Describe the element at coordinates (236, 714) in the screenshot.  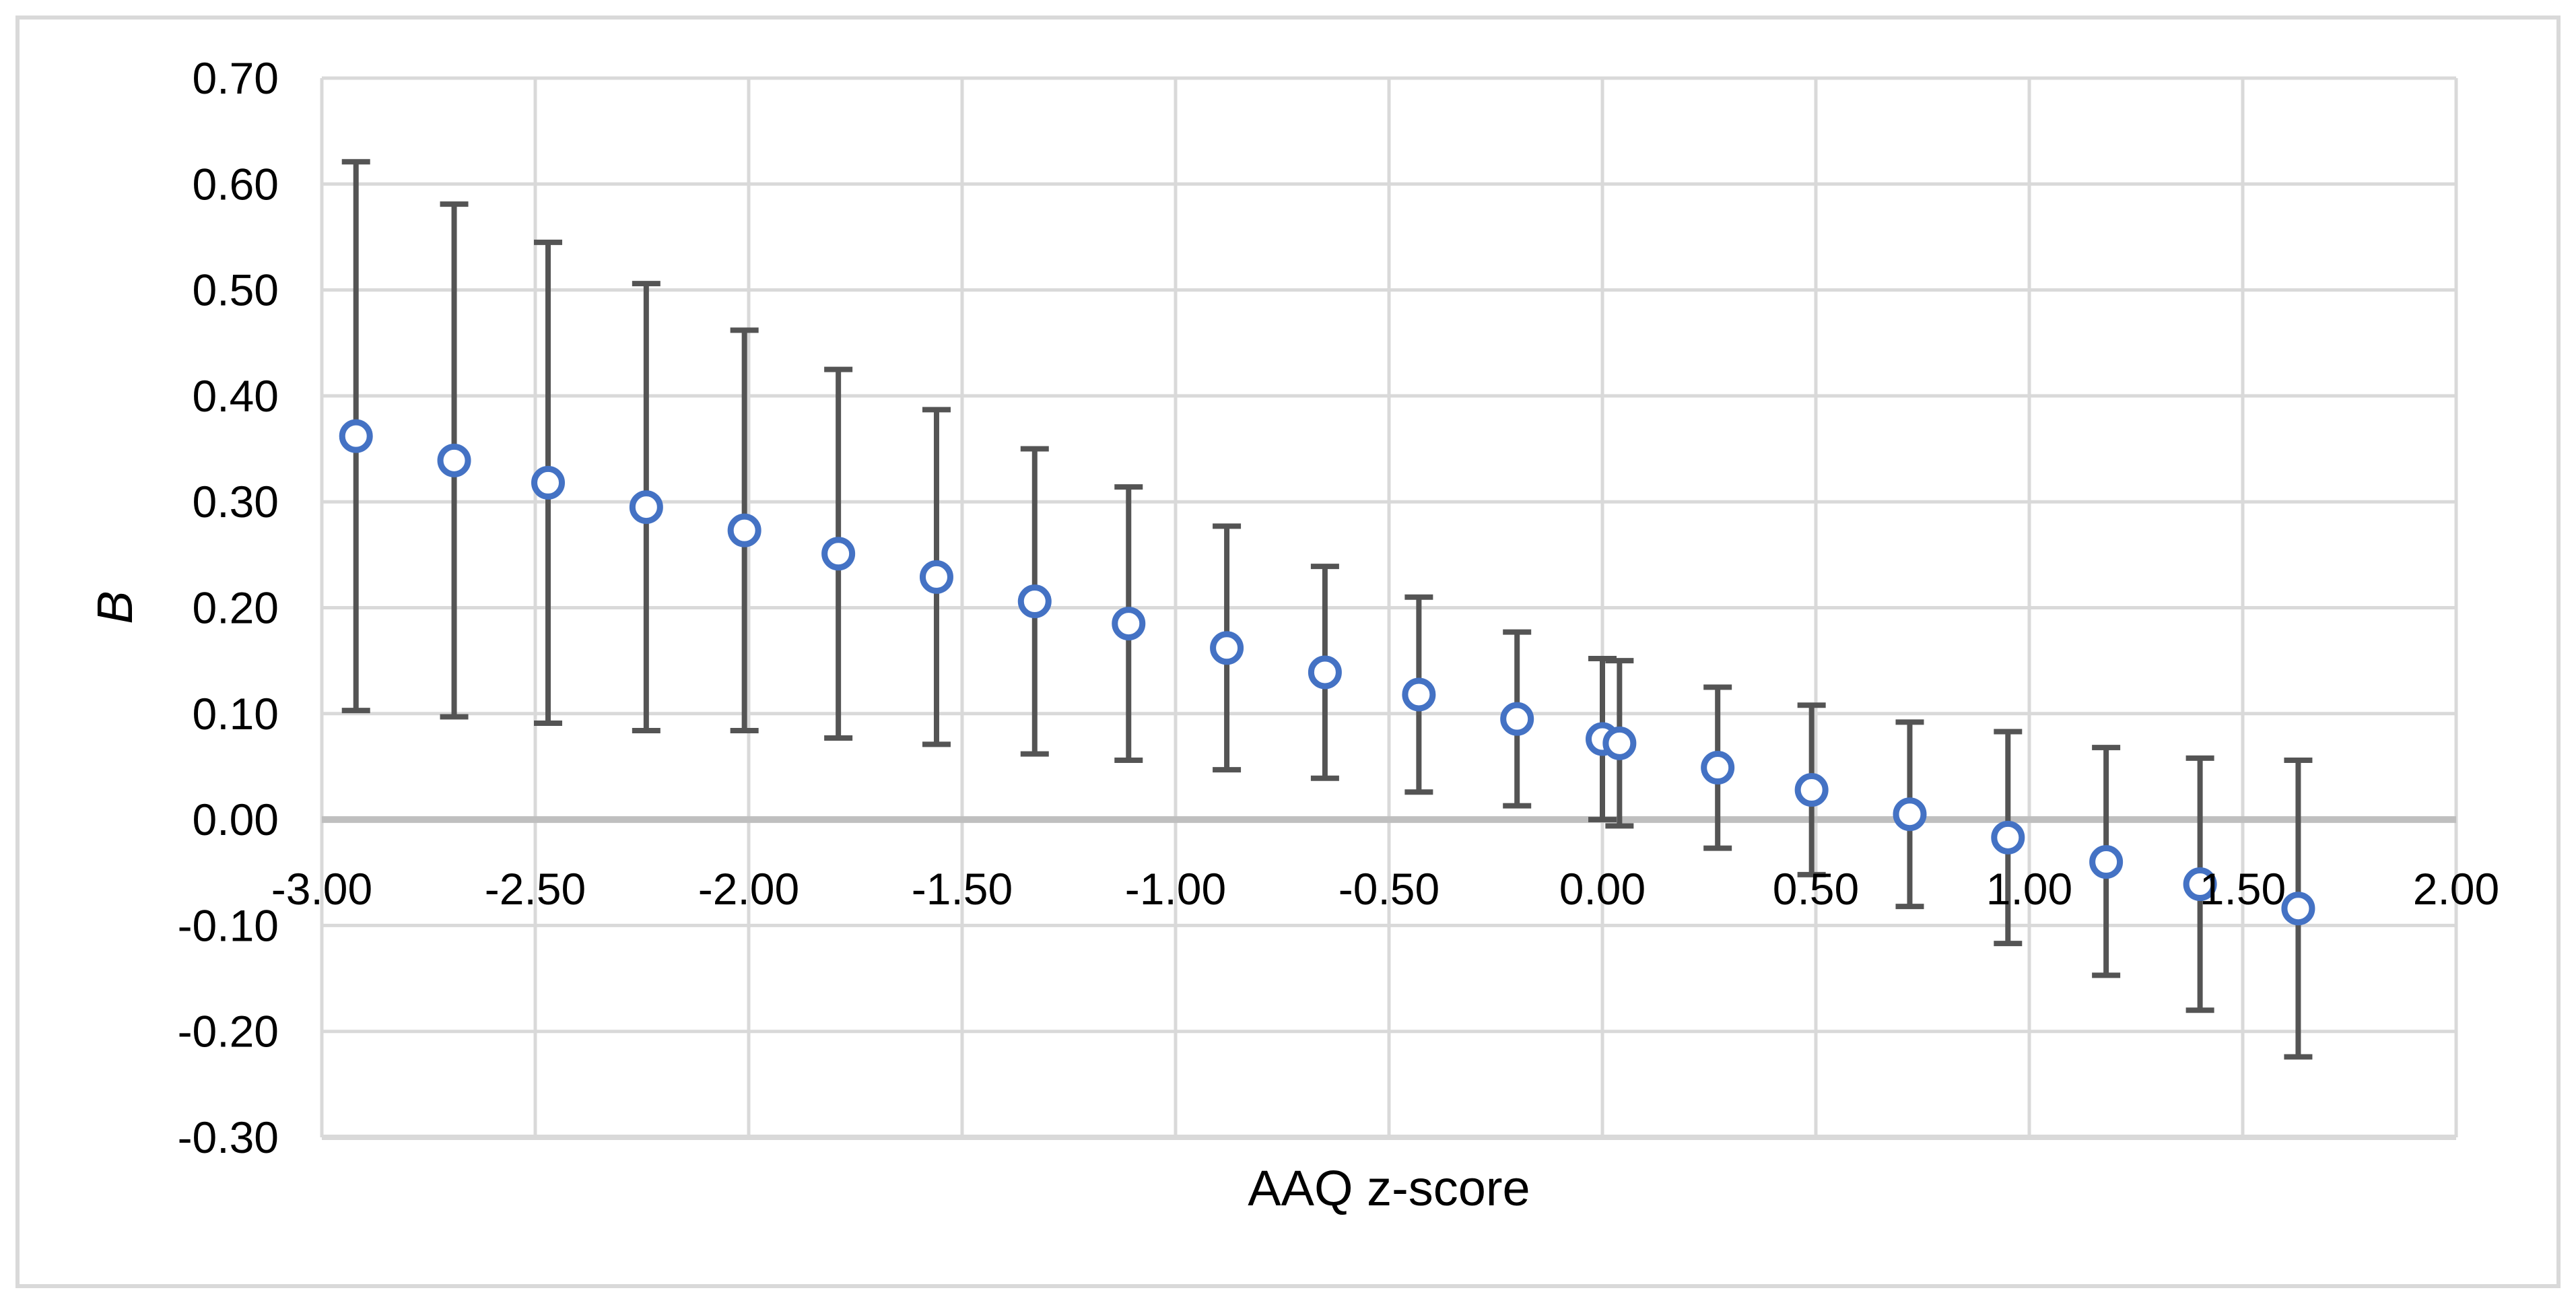
I see `y-tick-label: 0.10` at that location.